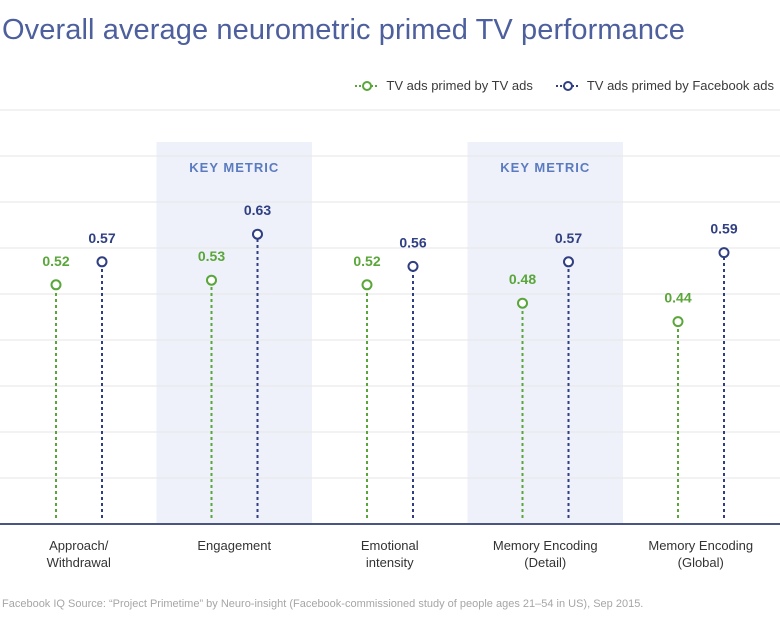 The width and height of the screenshot is (780, 640). Describe the element at coordinates (701, 562) in the screenshot. I see `category-label: (Global)` at that location.